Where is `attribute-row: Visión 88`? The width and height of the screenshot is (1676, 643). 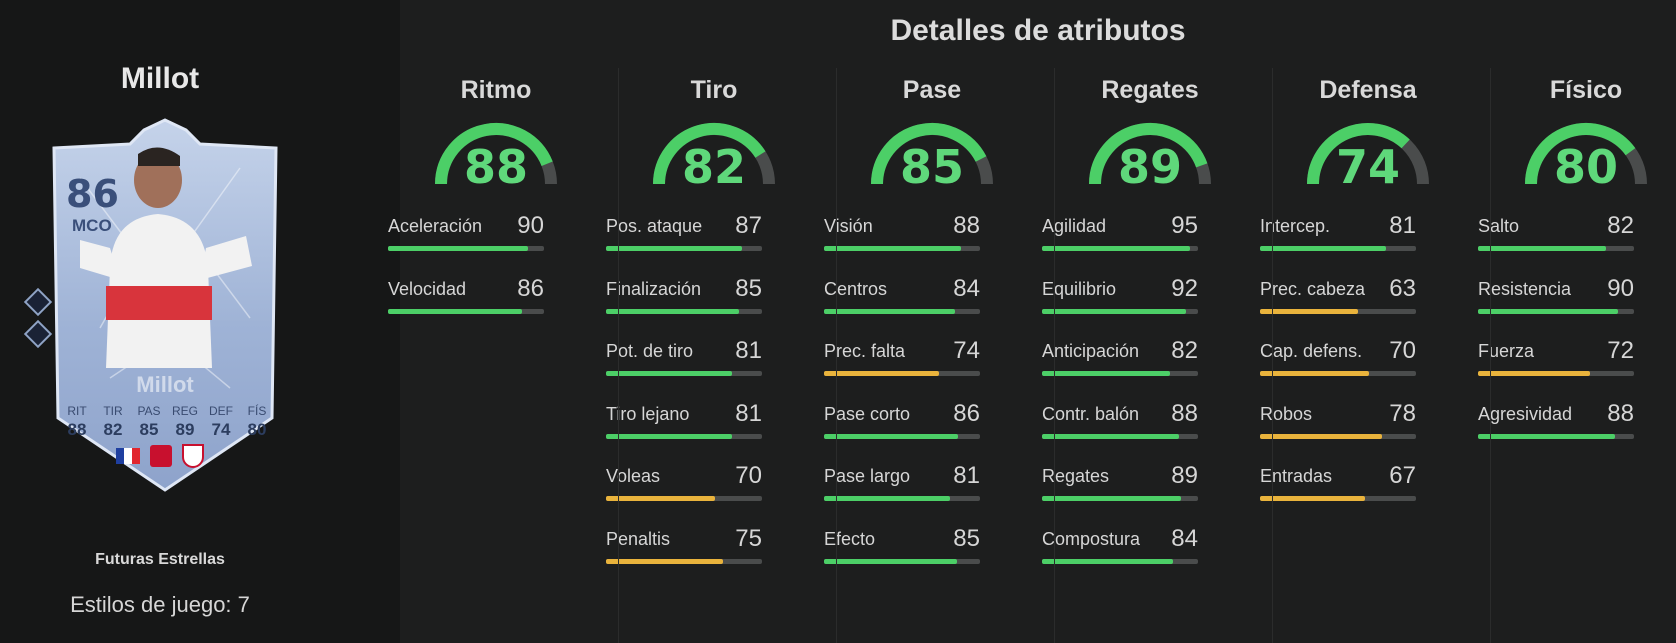
attribute-row: Visión 88 is located at coordinates (902, 233).